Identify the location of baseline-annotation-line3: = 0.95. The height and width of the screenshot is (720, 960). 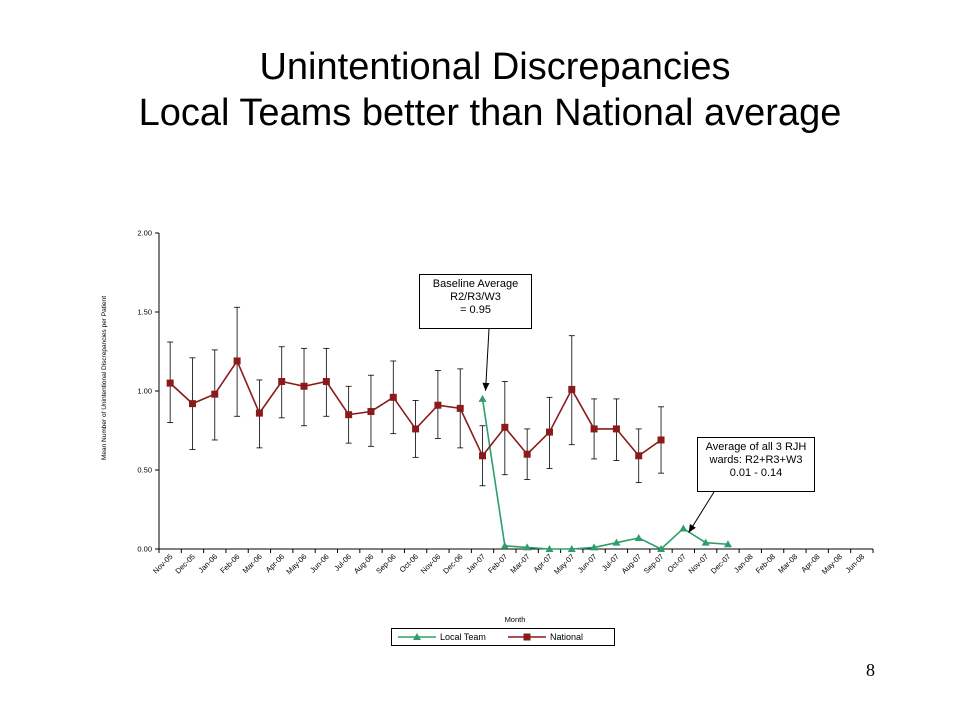
(475, 310).